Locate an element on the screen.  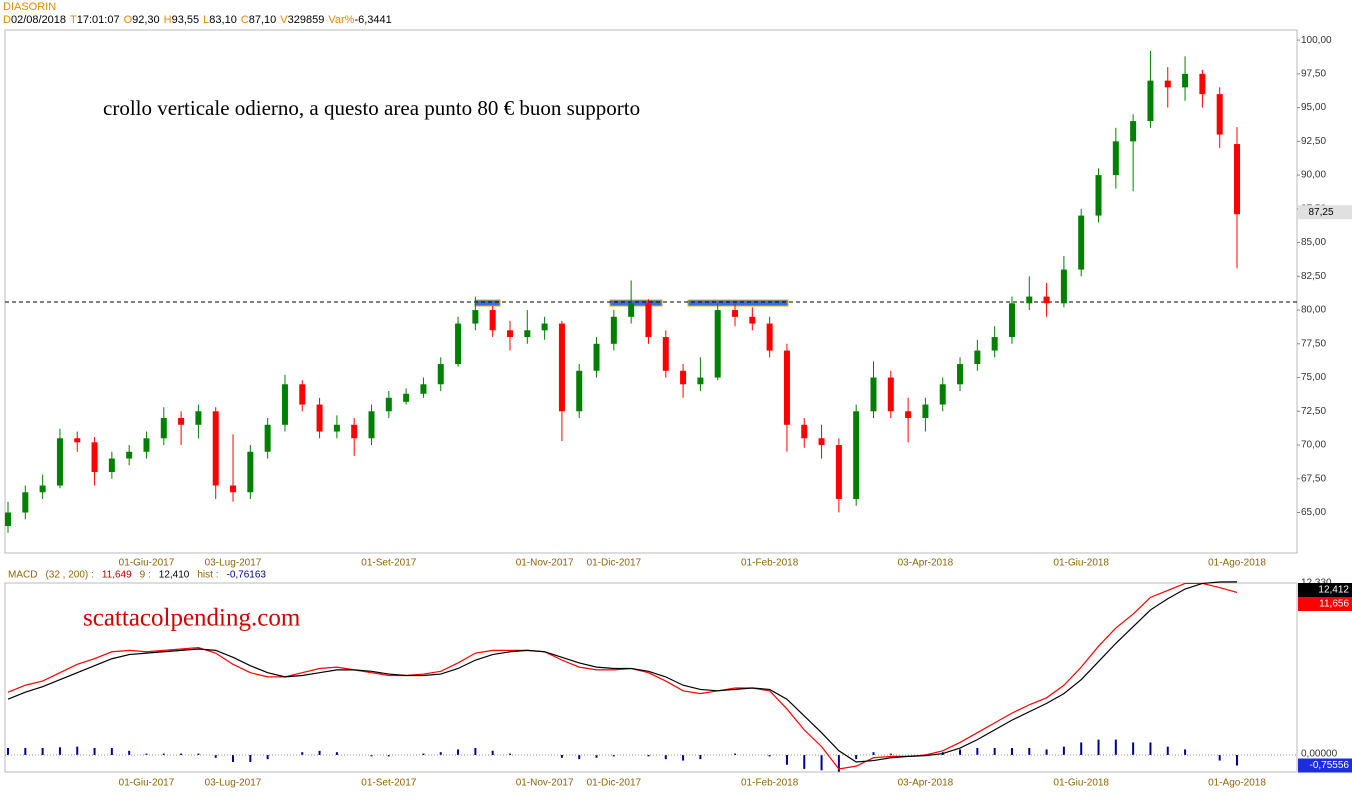
quote-key: C is located at coordinates (244, 20).